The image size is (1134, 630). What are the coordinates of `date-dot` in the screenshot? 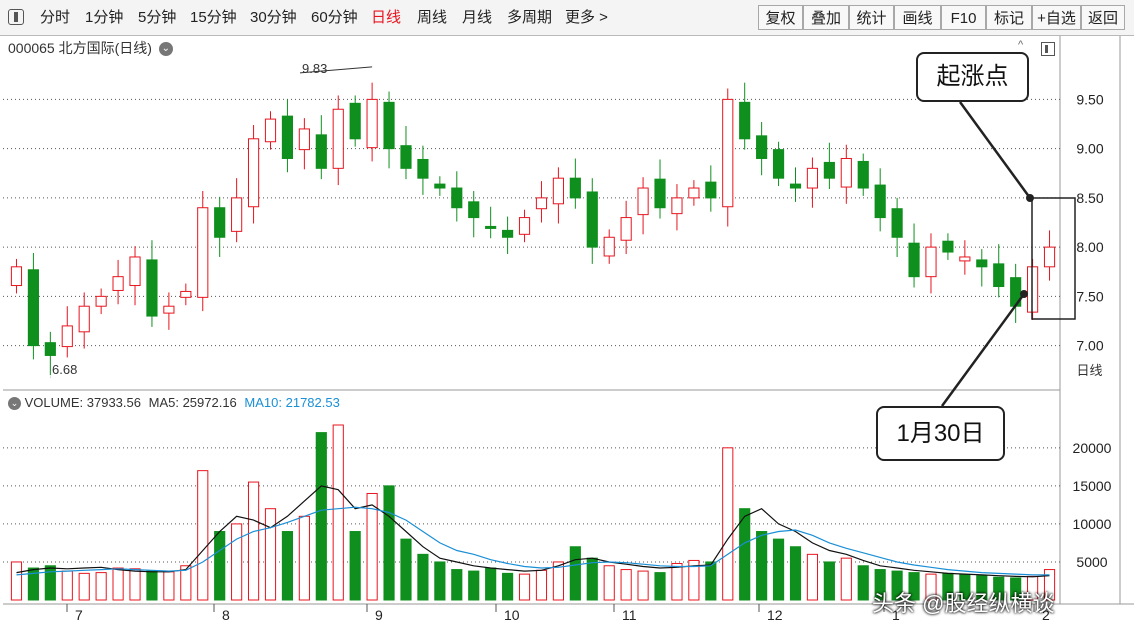 It's located at (1024, 294).